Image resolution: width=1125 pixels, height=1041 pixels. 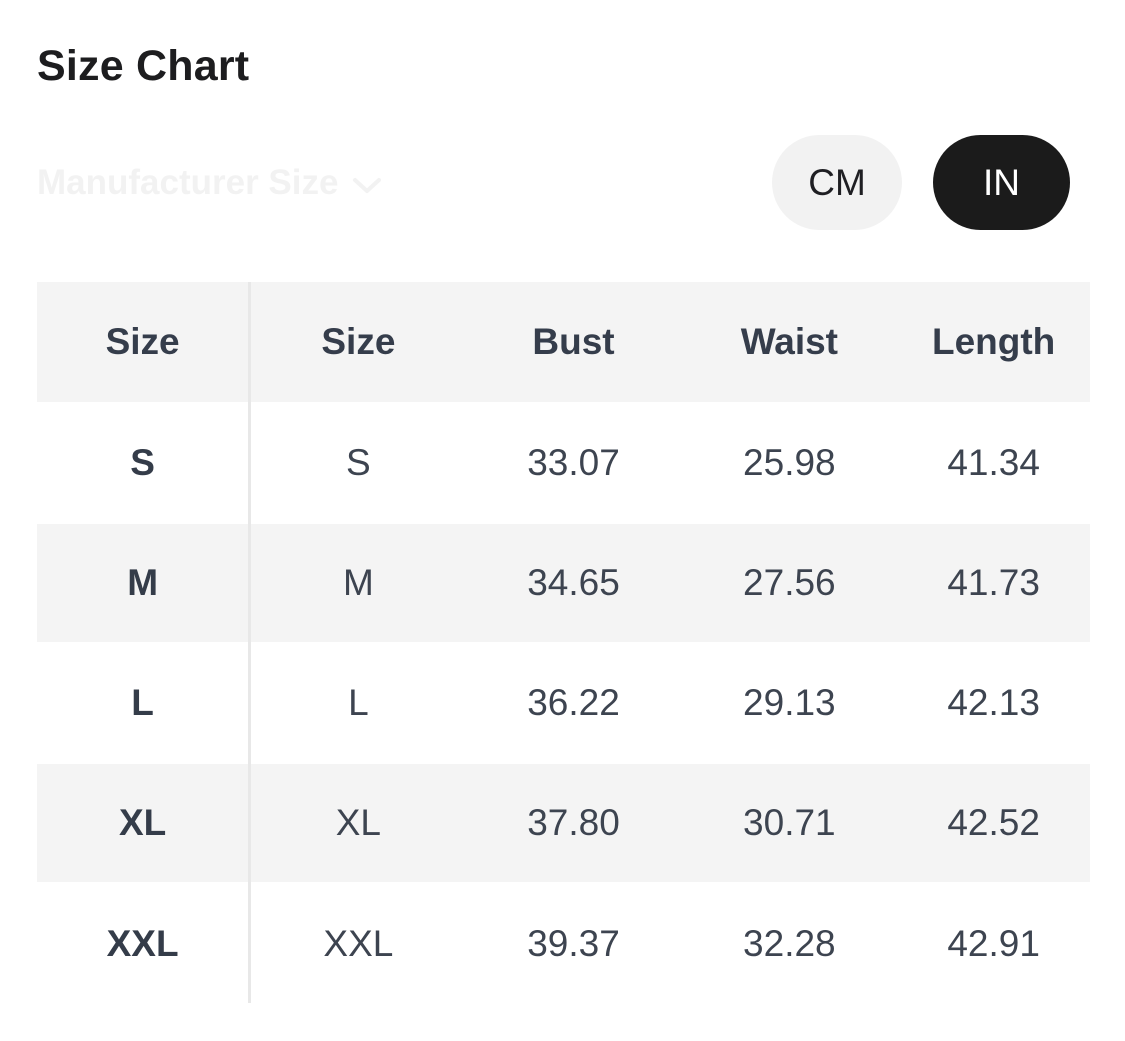 I want to click on unit-cm-button: CM, so click(x=837, y=182).